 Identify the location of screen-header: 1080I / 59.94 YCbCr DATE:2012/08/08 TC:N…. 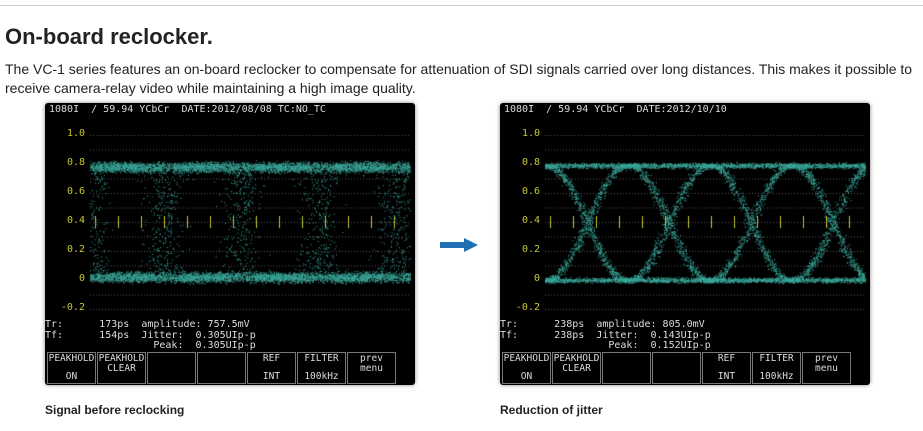
(187, 109).